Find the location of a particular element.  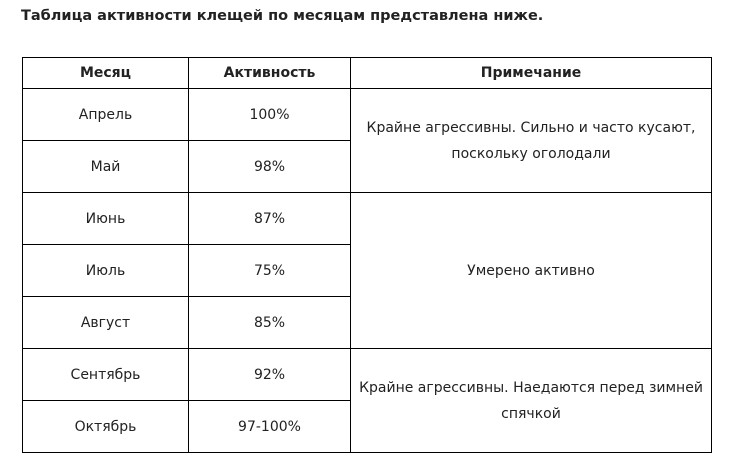

cell-month: Октябрь is located at coordinates (105, 426).